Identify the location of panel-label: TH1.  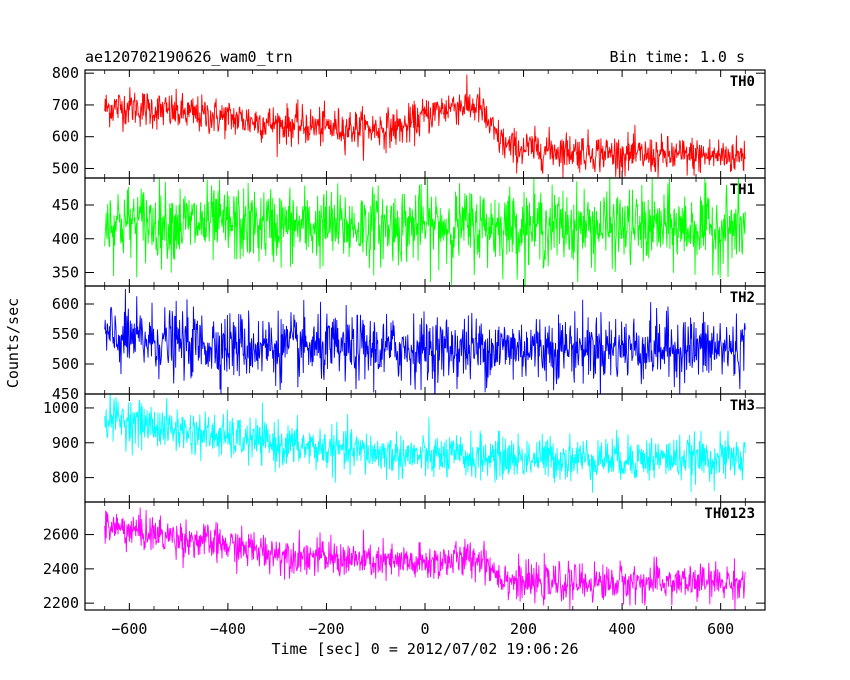
(742, 190).